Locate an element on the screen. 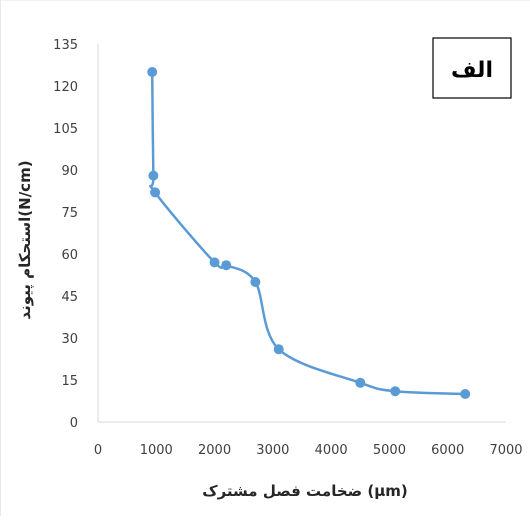 This screenshot has width=530, height=521. x-tick-label: 3000 is located at coordinates (272, 450).